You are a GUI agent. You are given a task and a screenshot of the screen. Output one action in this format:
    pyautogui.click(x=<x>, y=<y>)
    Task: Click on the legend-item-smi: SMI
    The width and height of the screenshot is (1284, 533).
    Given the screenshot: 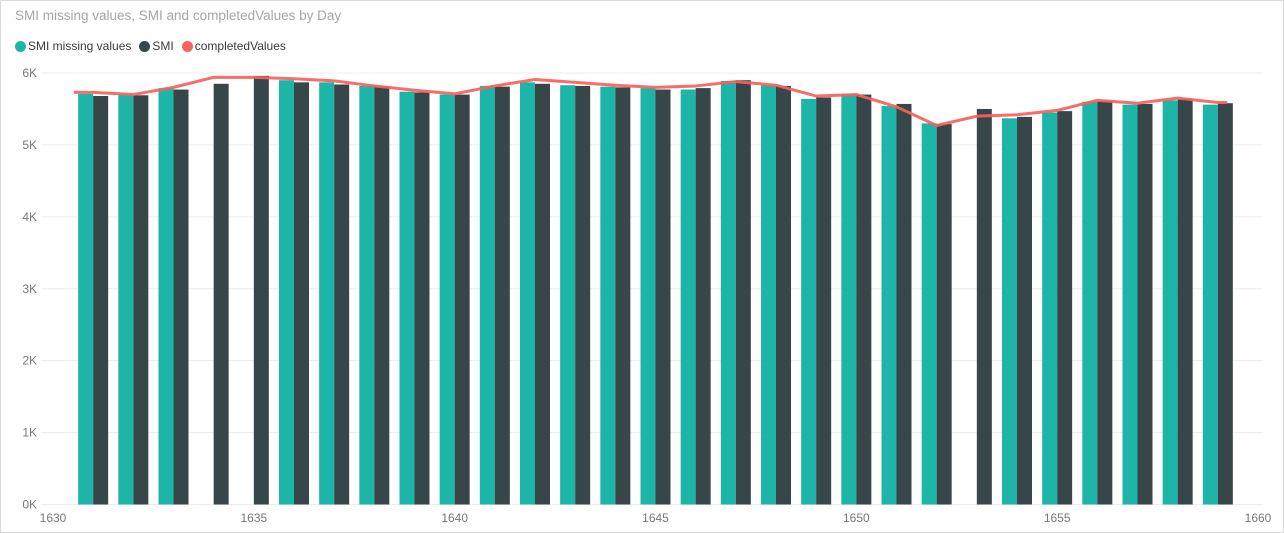 What is the action you would take?
    pyautogui.click(x=156, y=46)
    